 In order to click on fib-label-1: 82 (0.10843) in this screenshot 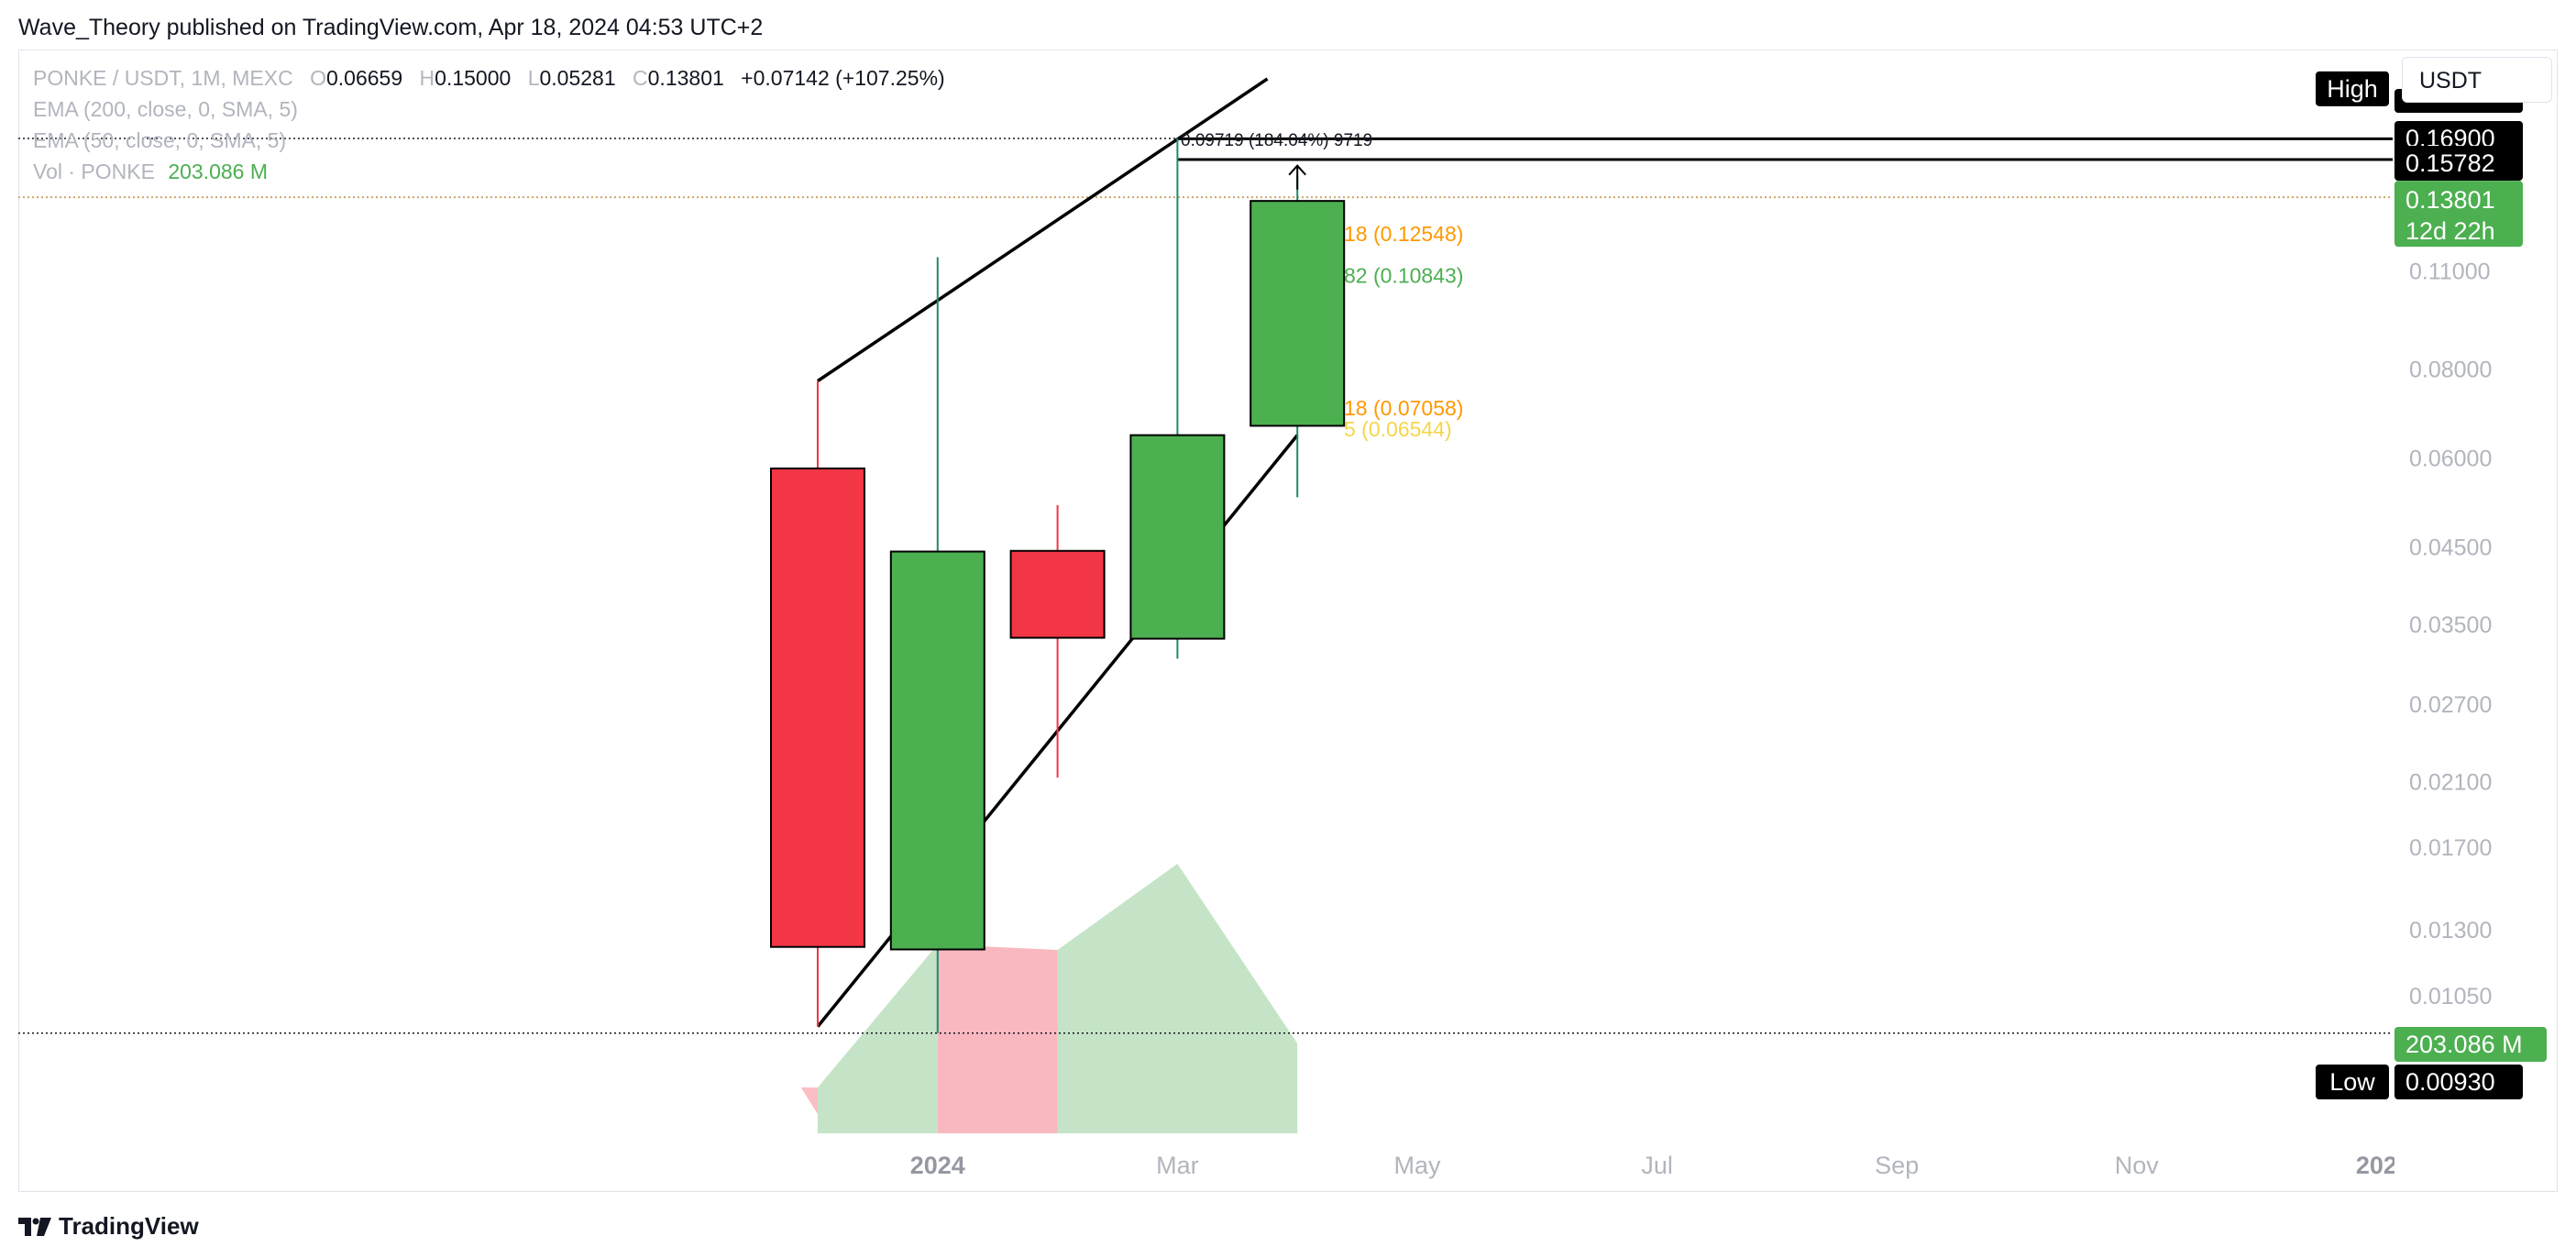, I will do `click(1403, 275)`.